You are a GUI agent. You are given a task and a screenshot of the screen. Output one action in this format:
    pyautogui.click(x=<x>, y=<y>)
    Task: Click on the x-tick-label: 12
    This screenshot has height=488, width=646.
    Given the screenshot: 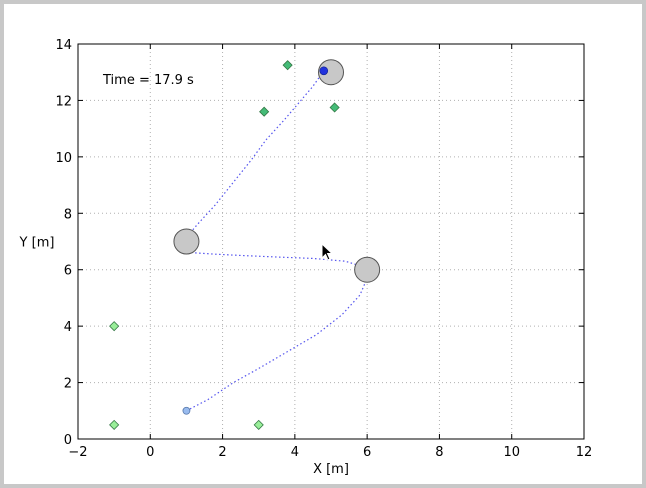 What is the action you would take?
    pyautogui.click(x=584, y=452)
    